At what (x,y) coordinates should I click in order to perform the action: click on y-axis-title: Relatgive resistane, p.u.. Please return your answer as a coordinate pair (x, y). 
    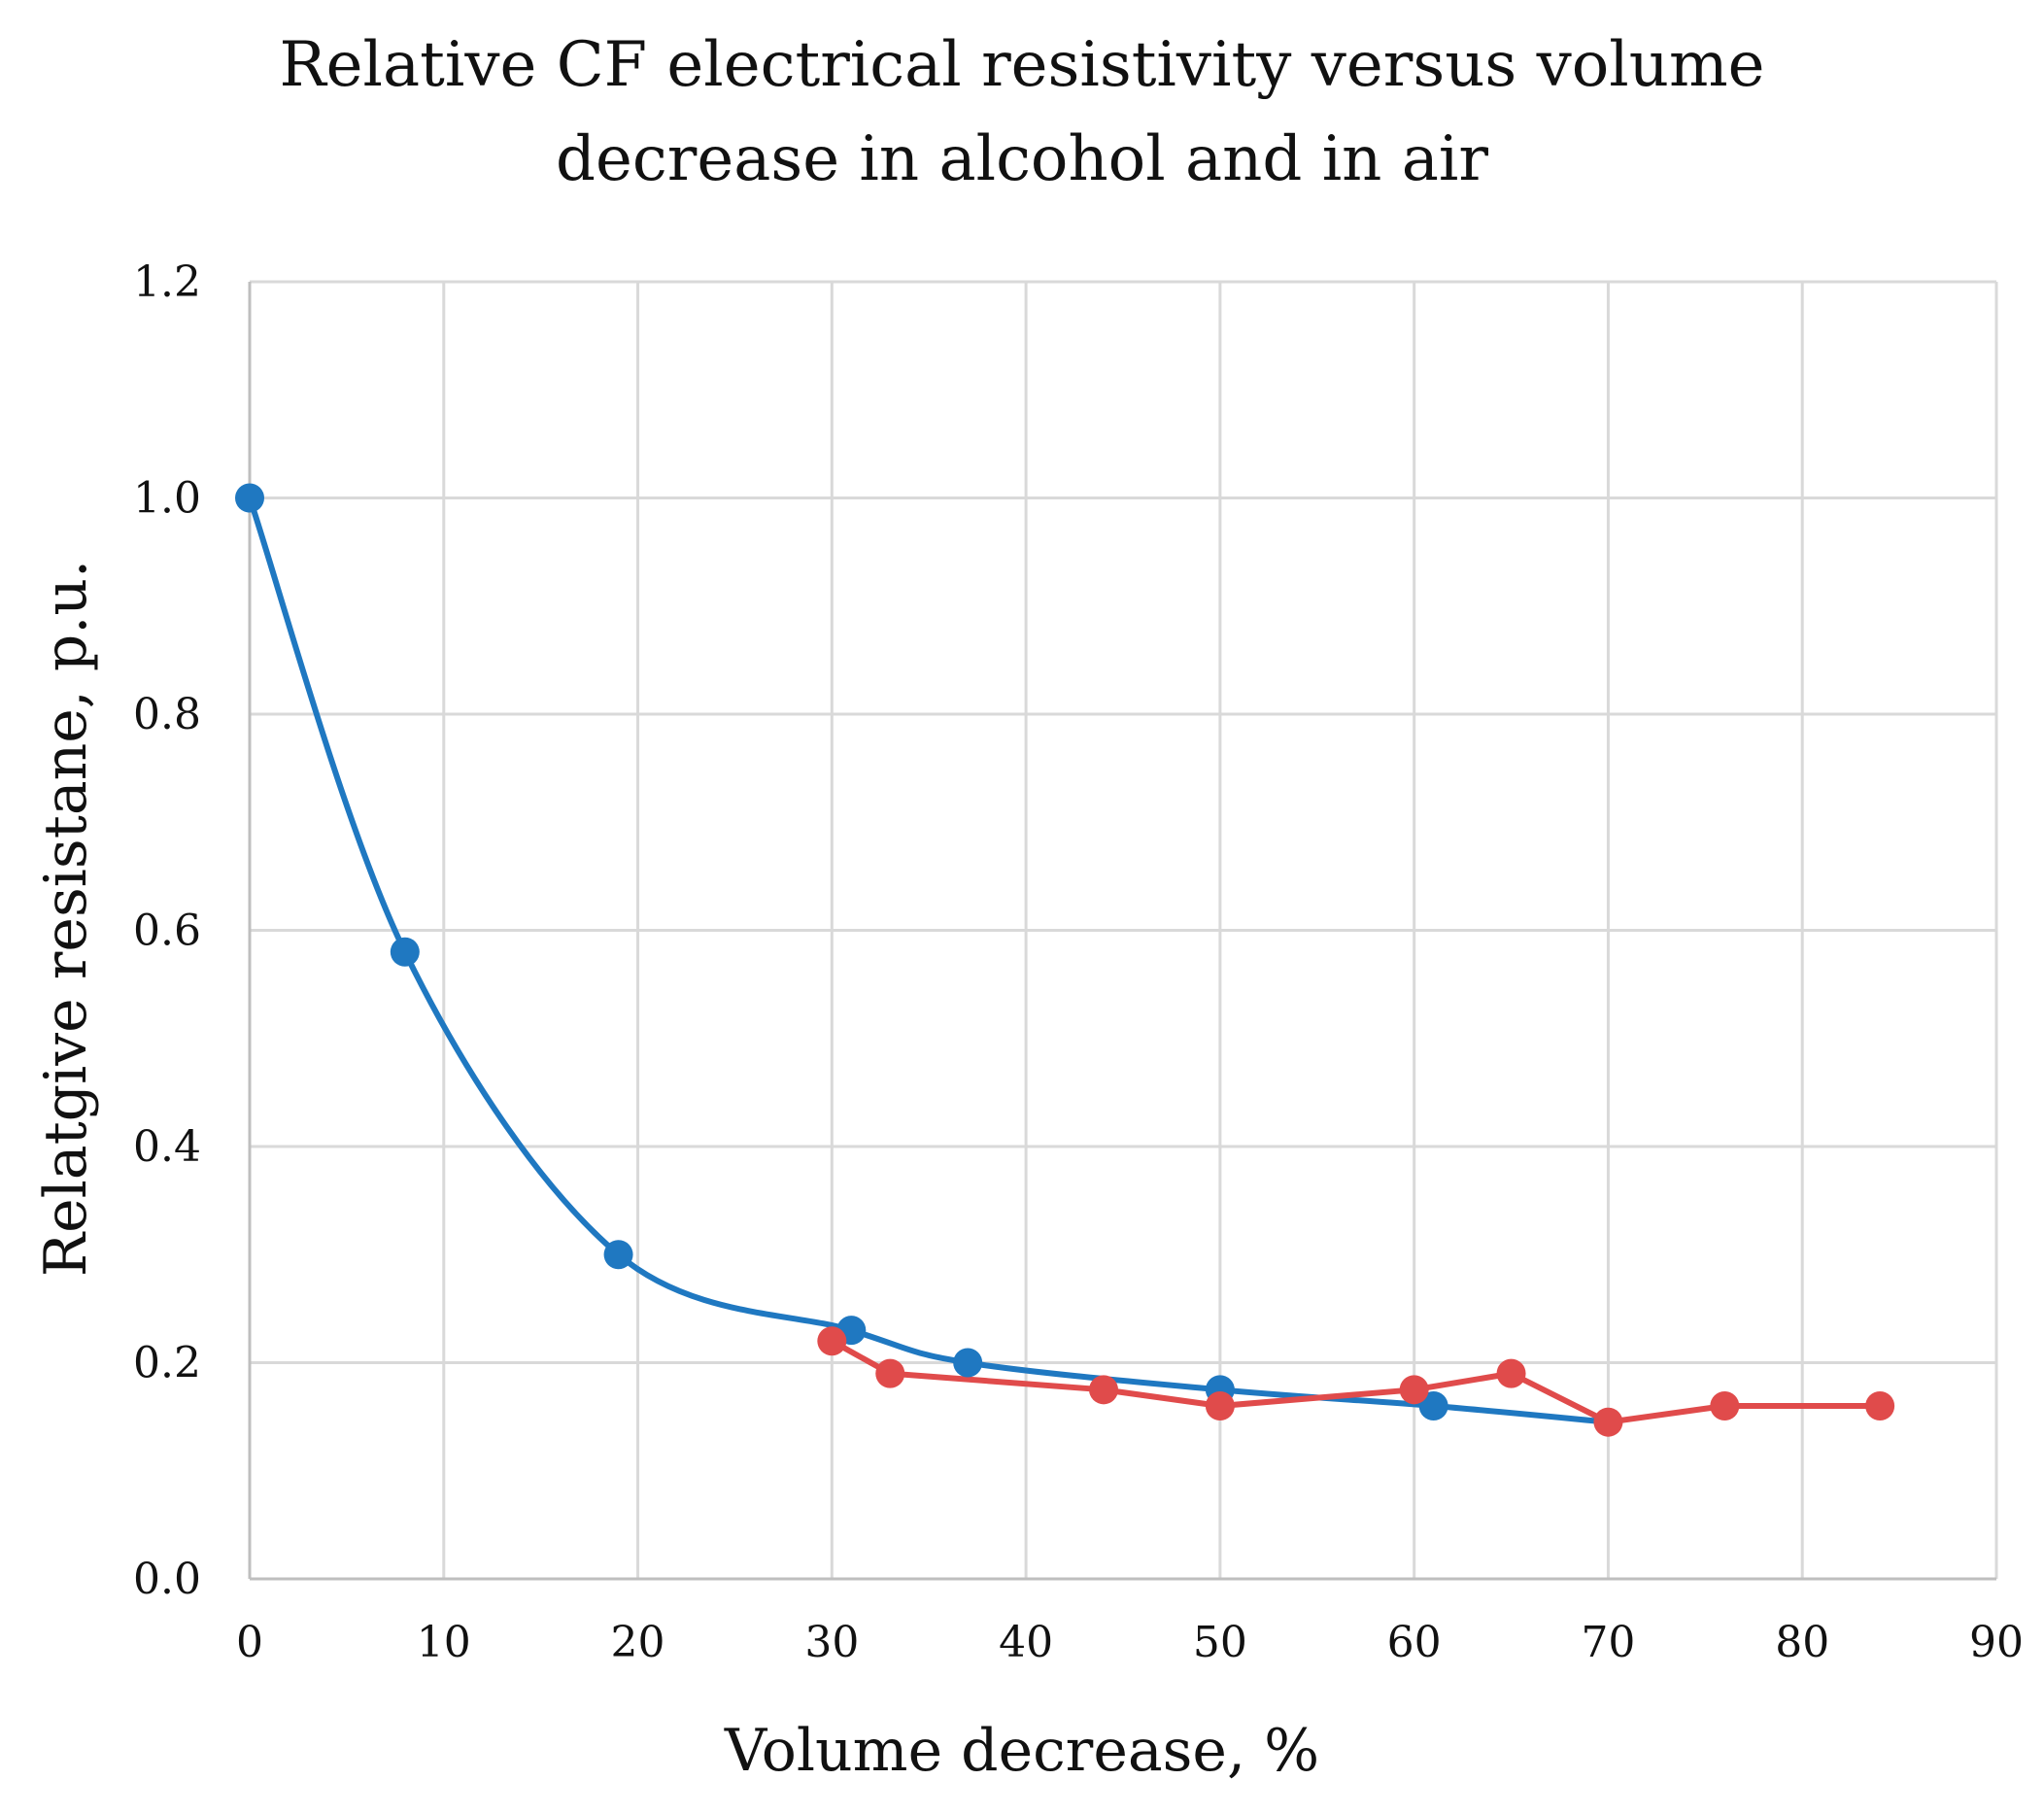
    Looking at the image, I should click on (66, 918).